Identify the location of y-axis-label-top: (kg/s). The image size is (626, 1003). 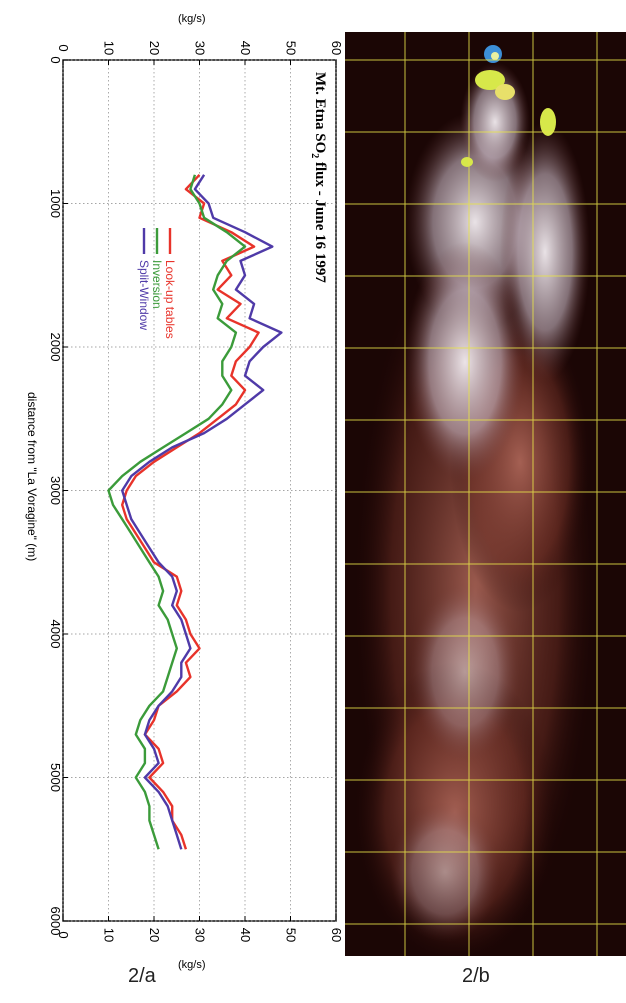
(192, 19).